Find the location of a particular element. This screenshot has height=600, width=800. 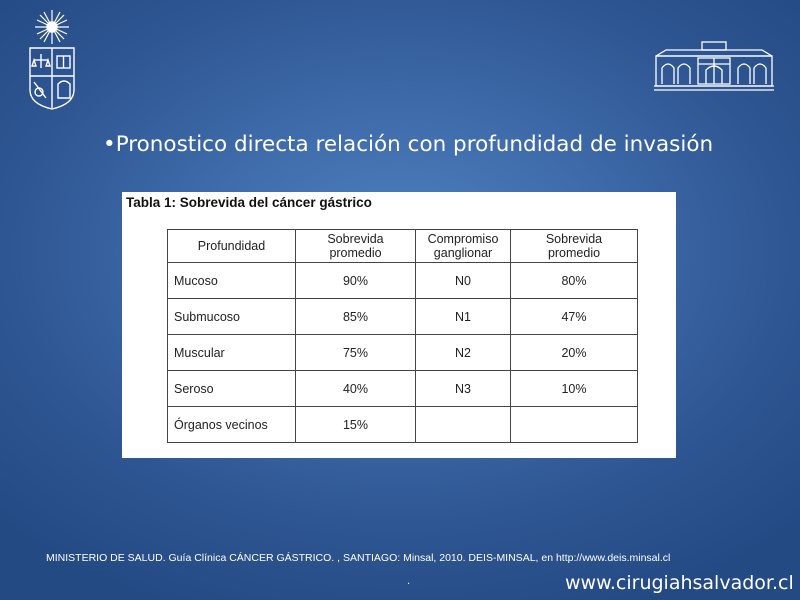

header-profundidad: Profundidad is located at coordinates (231, 246).